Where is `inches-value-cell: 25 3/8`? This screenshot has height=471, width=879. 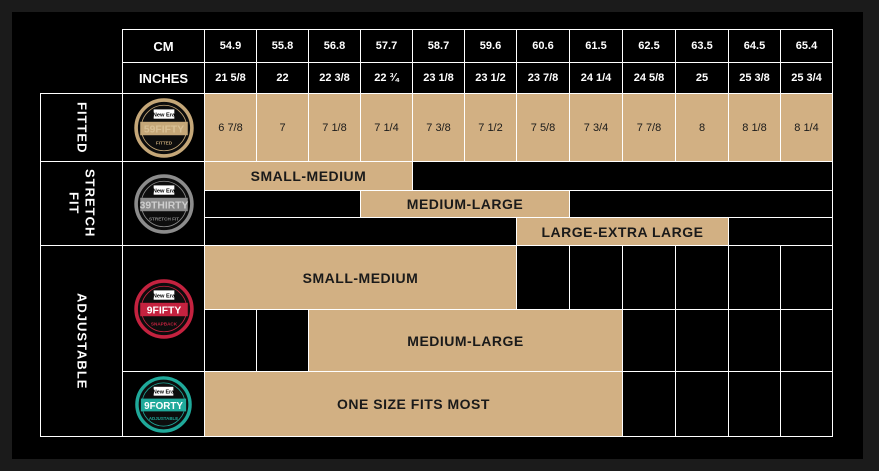 inches-value-cell: 25 3/8 is located at coordinates (754, 78).